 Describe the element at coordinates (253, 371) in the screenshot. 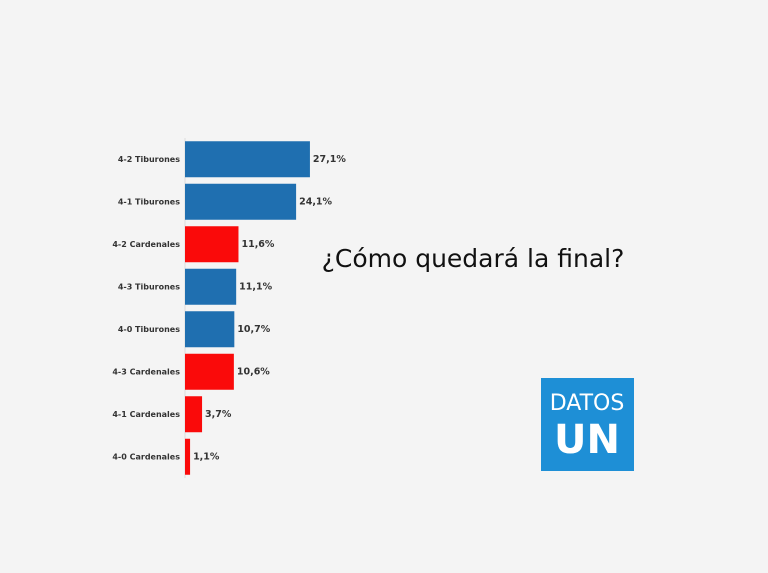

I see `value-label: 10,6%` at that location.